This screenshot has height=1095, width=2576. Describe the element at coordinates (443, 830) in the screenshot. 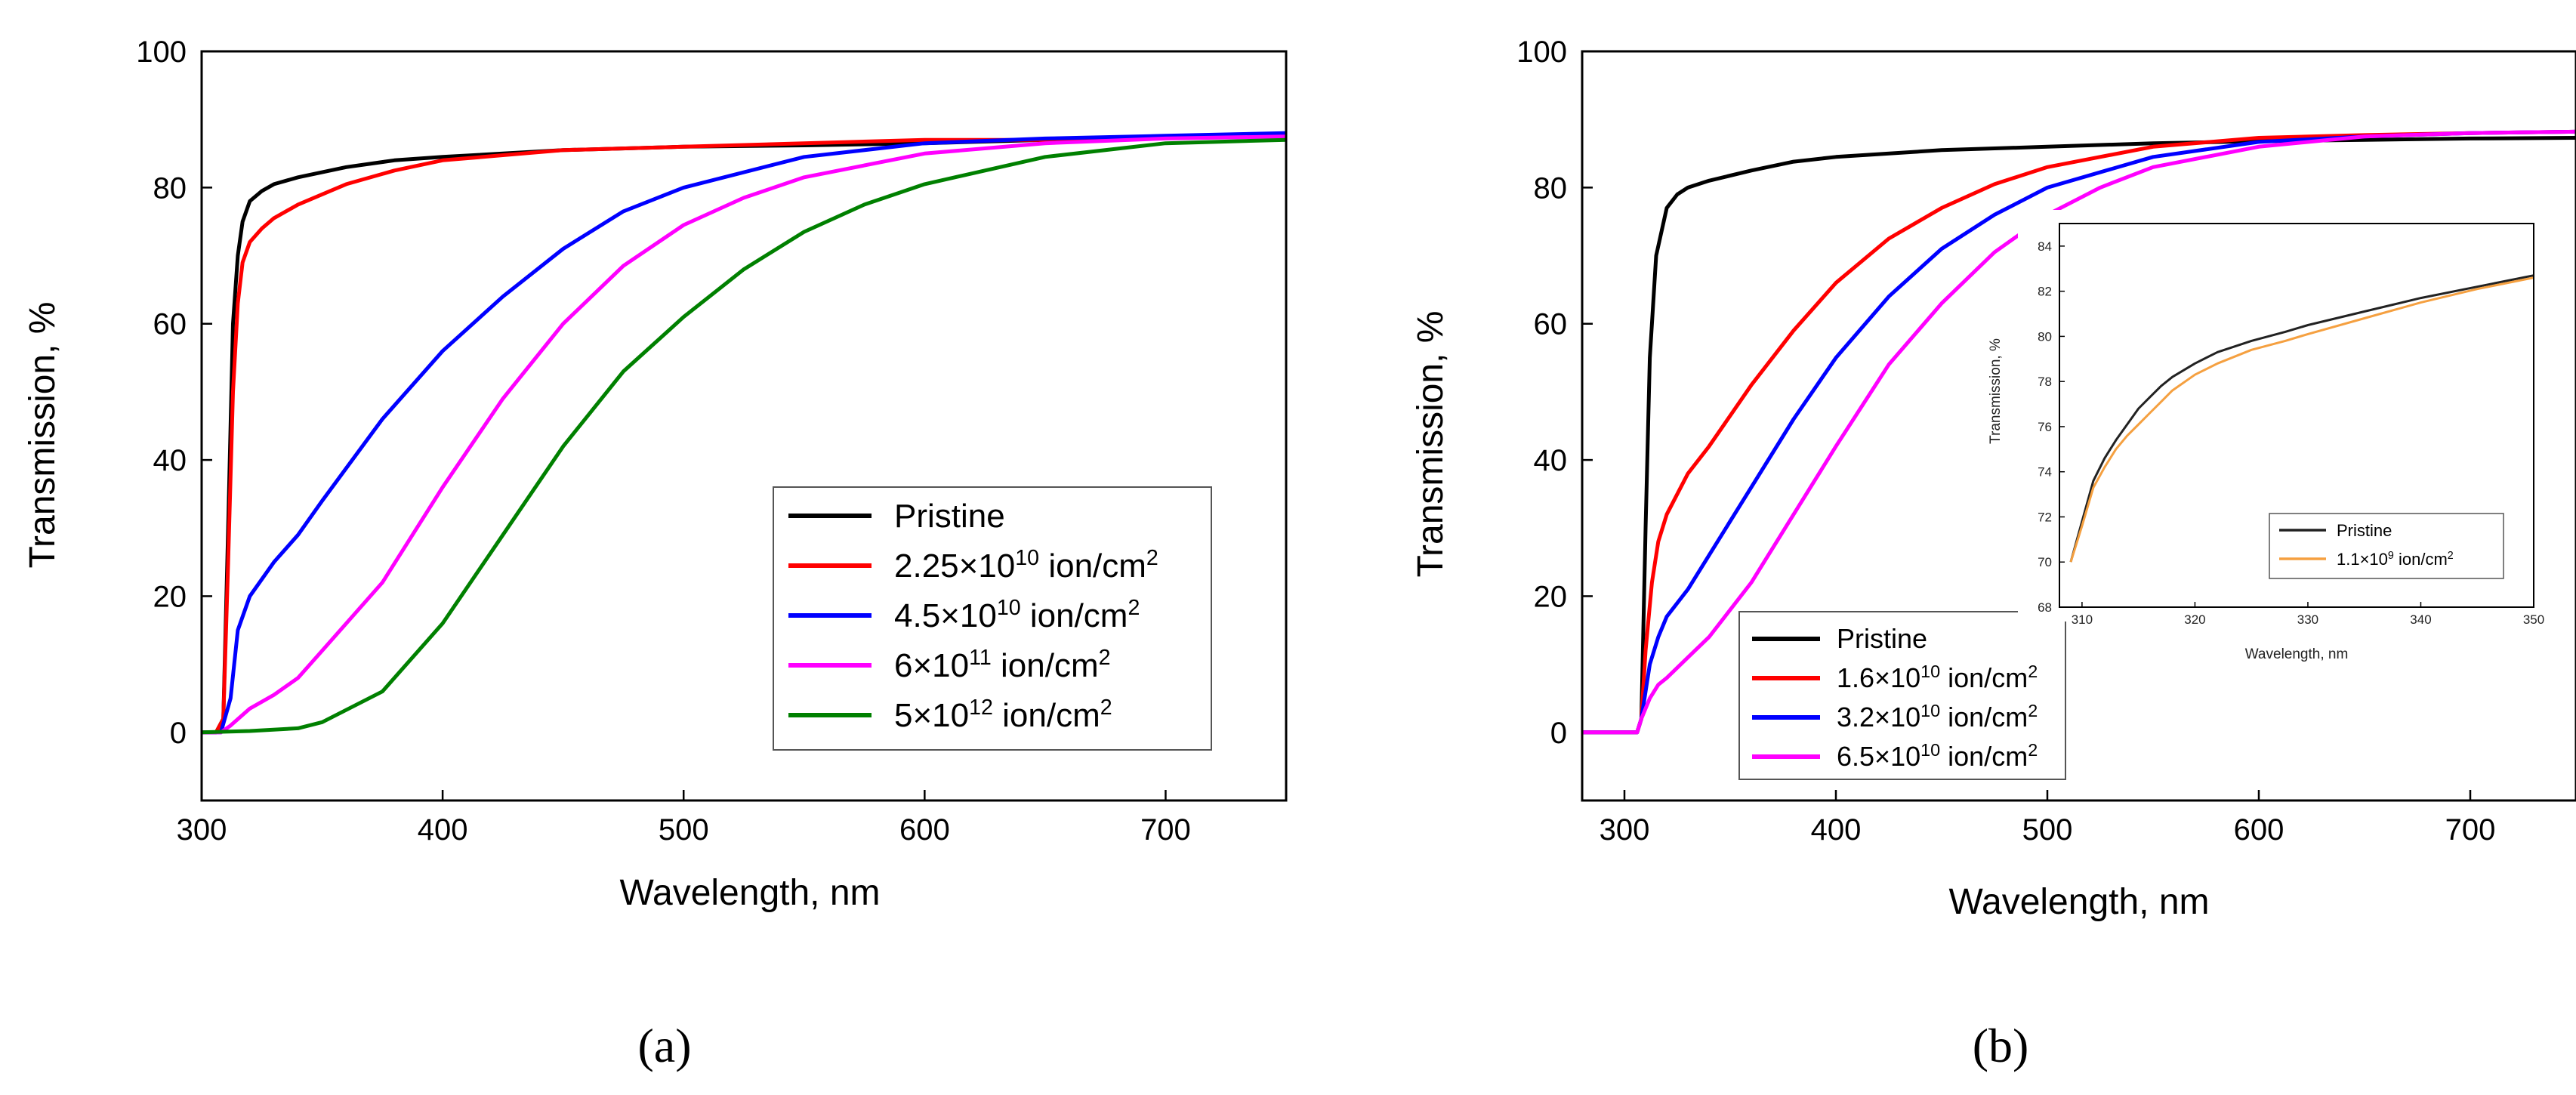

I see `panel-a-x-tick-label: 400` at that location.